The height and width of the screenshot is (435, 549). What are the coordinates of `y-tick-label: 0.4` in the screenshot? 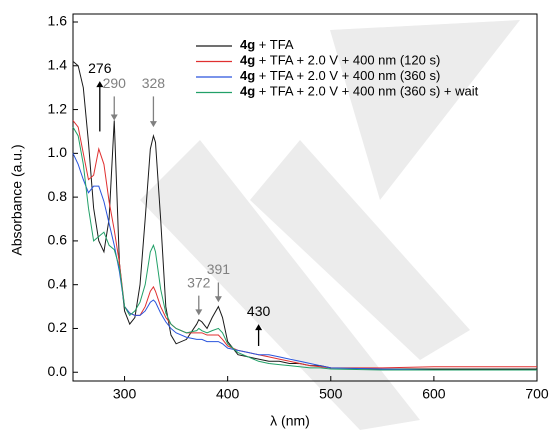 It's located at (58, 283).